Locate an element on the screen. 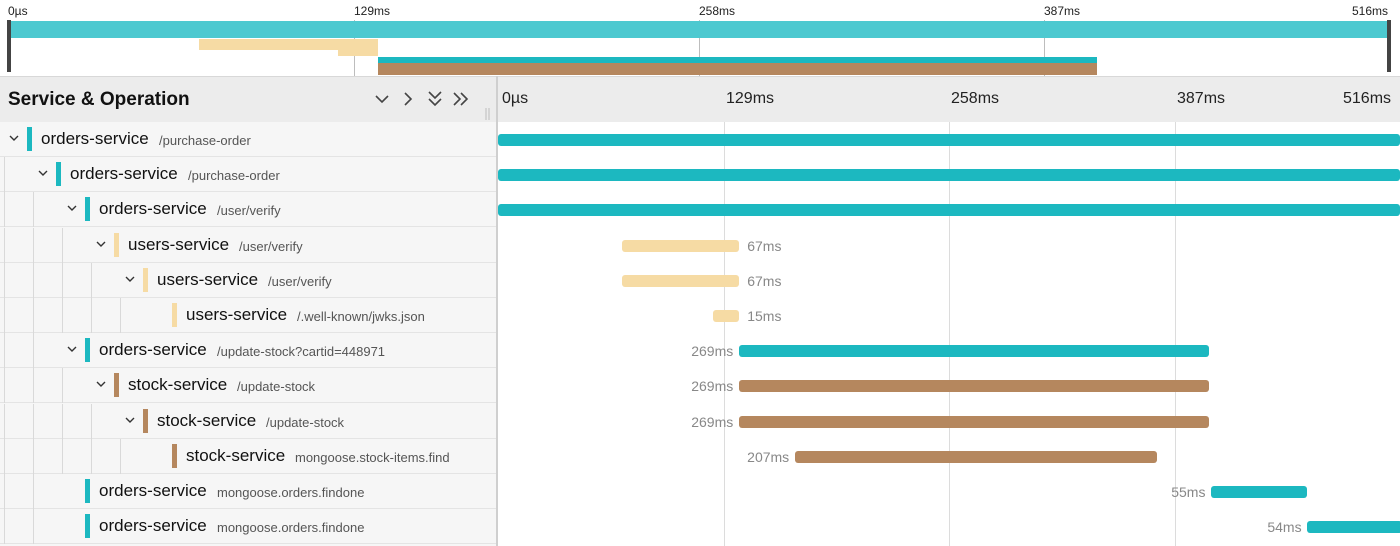  double-chevron-right-icon is located at coordinates (461, 99).